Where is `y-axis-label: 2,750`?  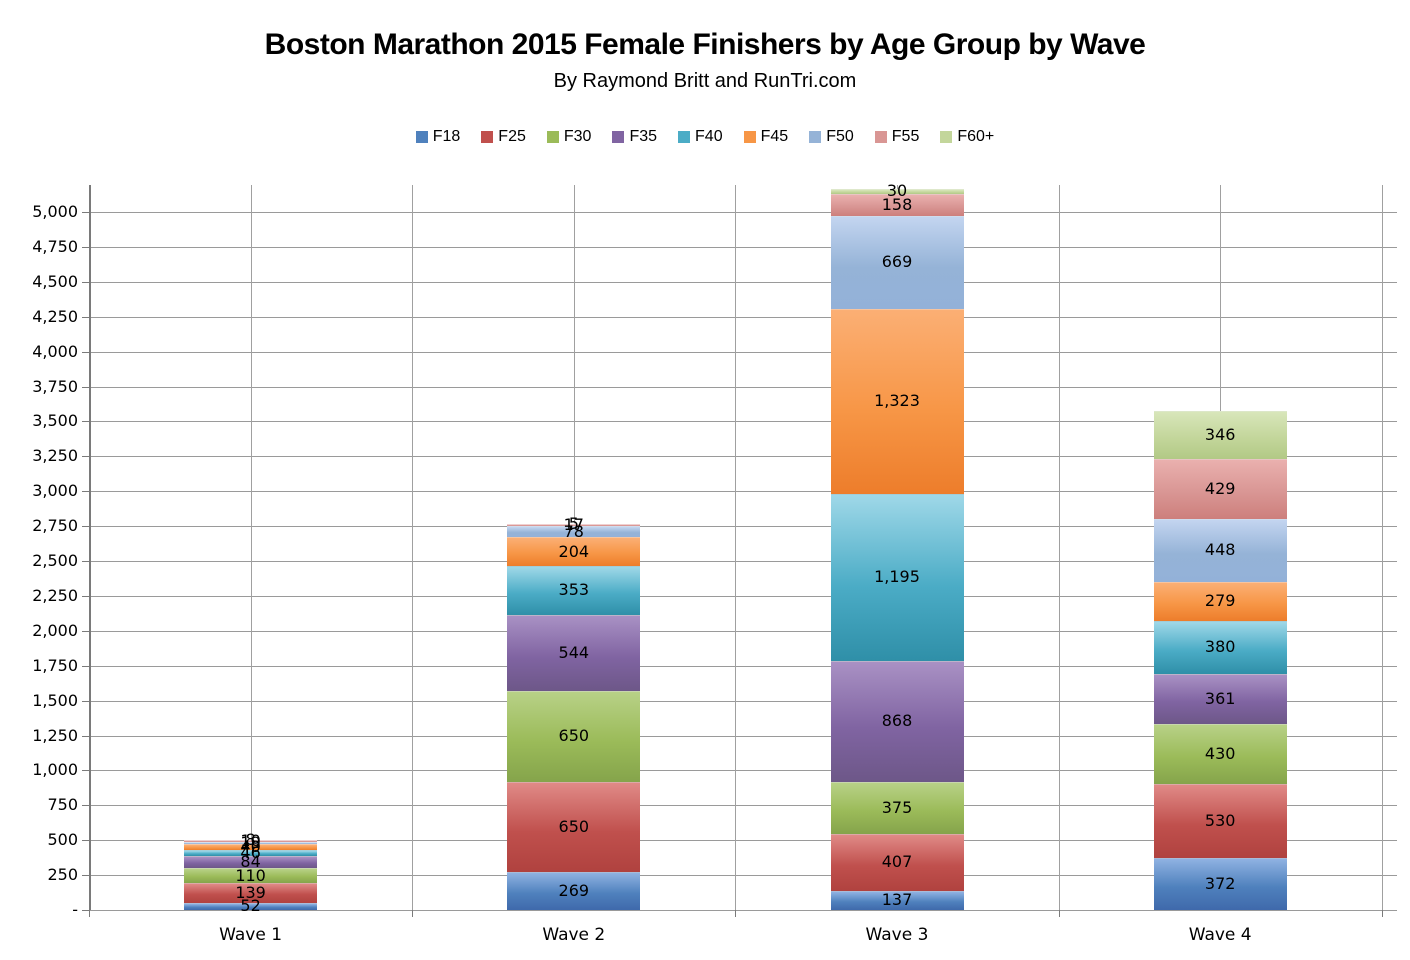 y-axis-label: 2,750 is located at coordinates (55, 526).